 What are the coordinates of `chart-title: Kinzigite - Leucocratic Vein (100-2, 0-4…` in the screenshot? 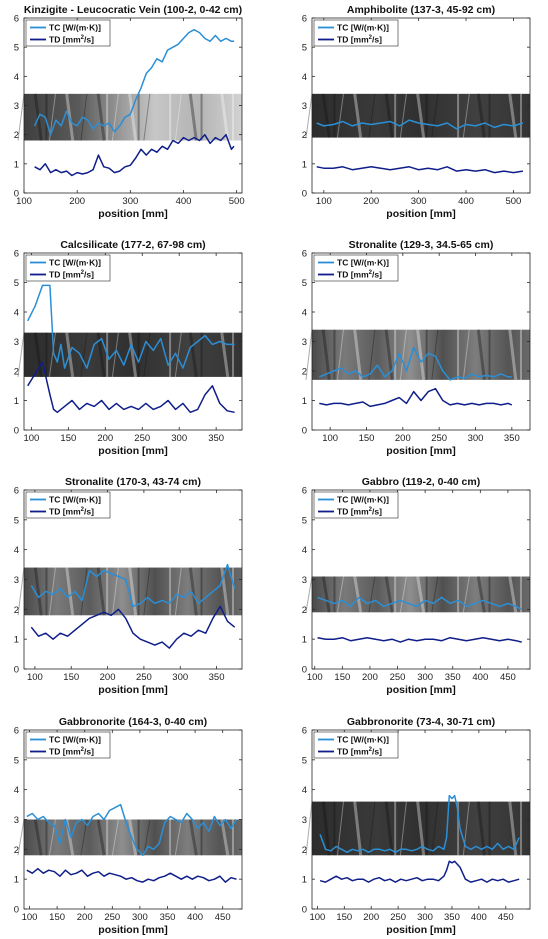 It's located at (133, 10).